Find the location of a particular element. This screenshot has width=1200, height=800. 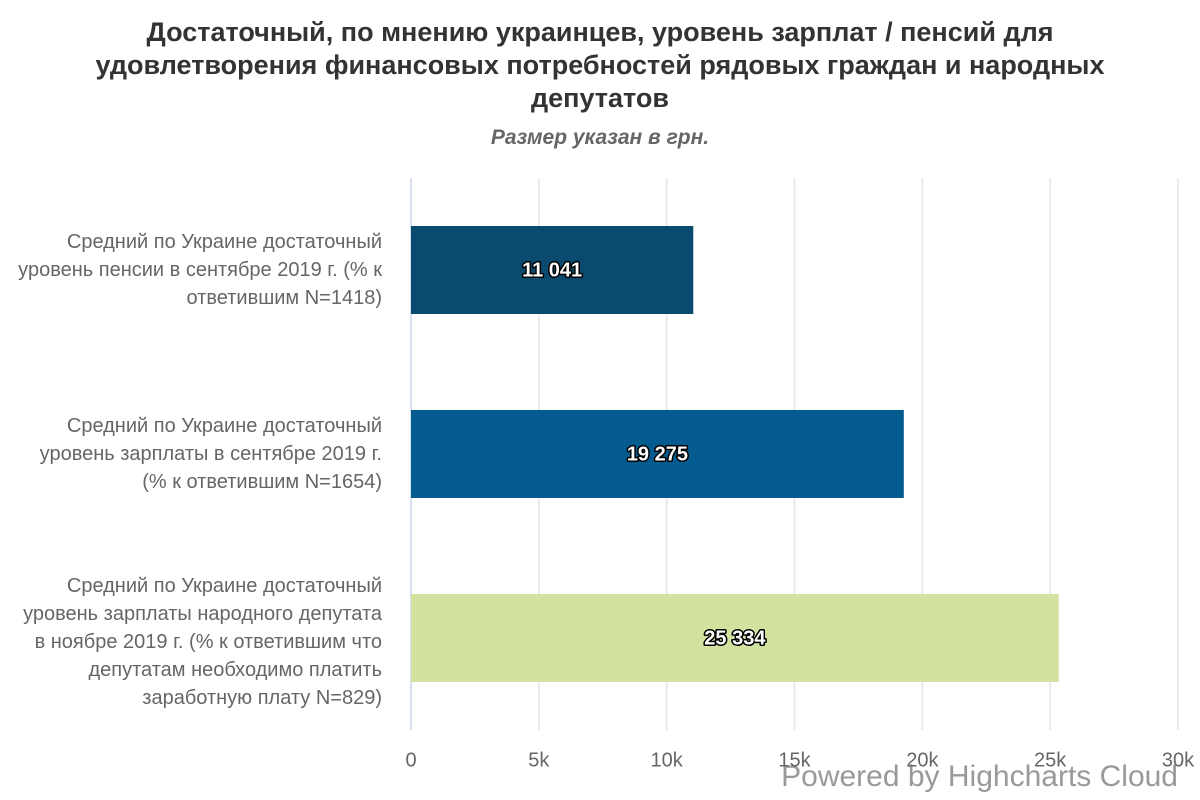

value-label: 25 334 is located at coordinates (735, 638).